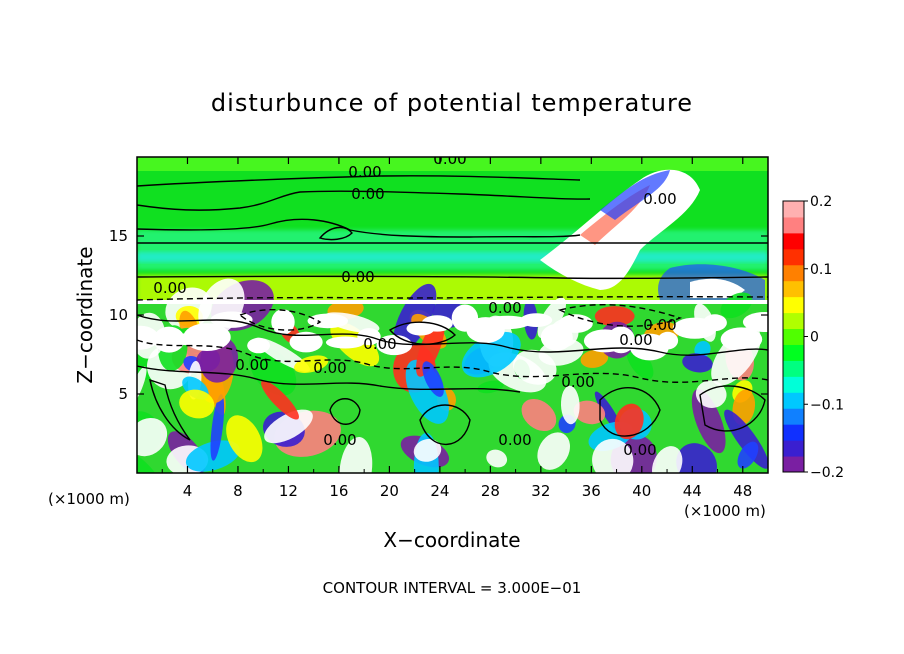  I want to click on y-tick-label: 10, so click(118, 315).